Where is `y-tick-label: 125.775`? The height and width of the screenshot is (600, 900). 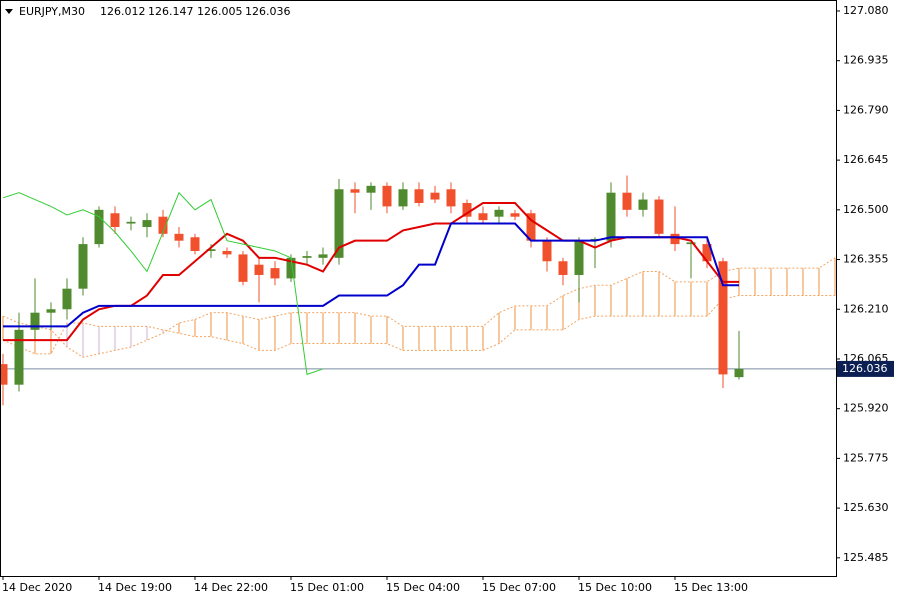 y-tick-label: 125.775 is located at coordinates (866, 457).